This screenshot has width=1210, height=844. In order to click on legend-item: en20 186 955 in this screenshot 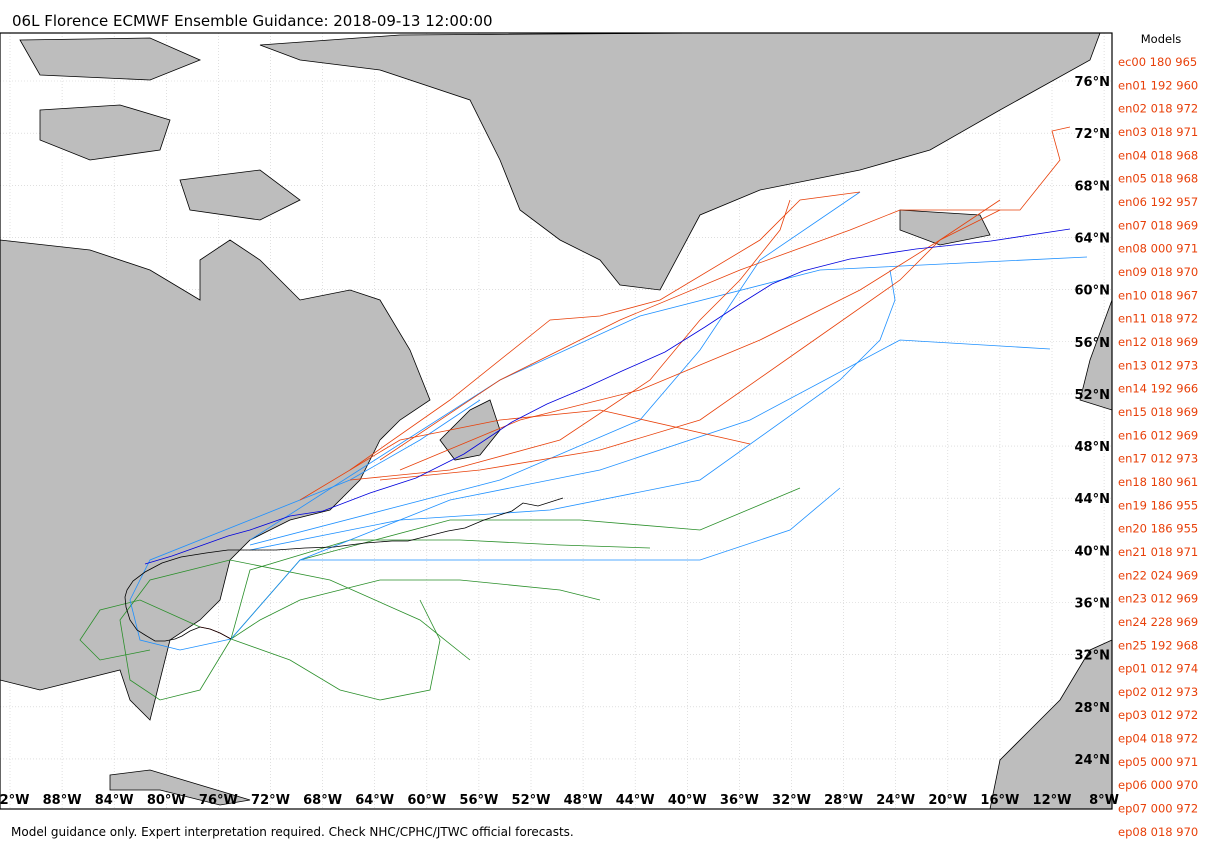, I will do `click(1158, 529)`.